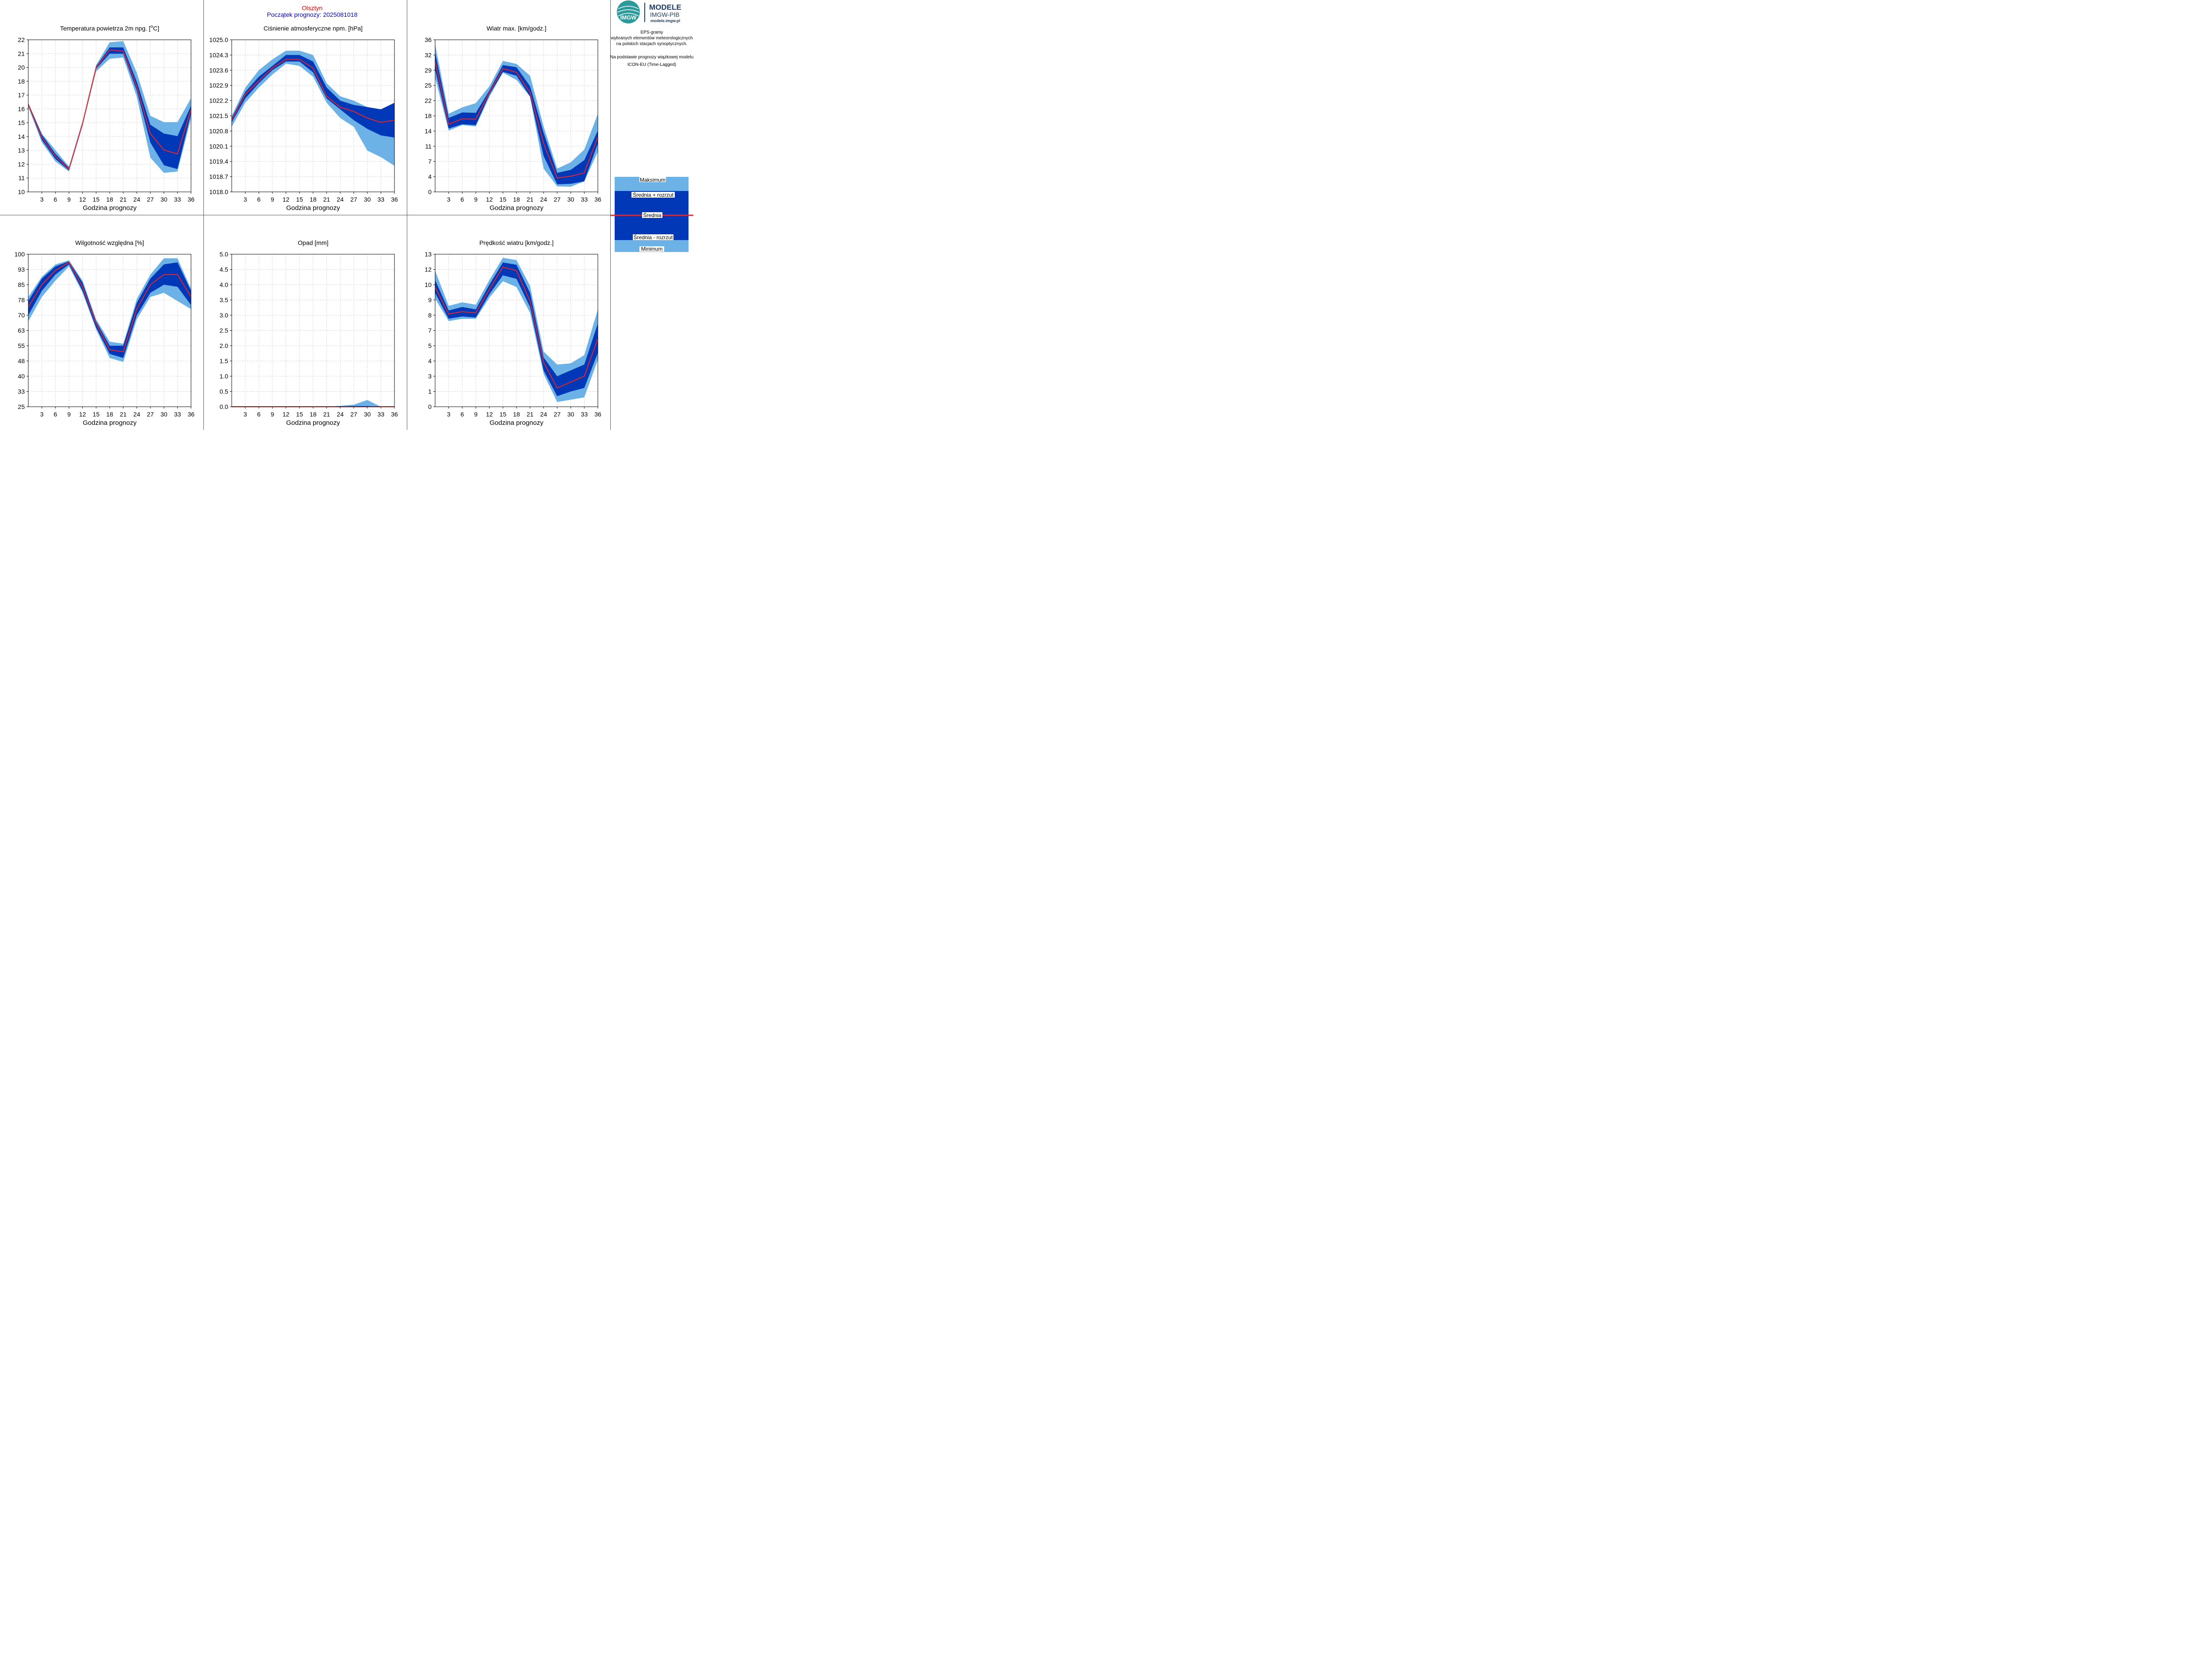 The height and width of the screenshot is (1680, 2211). Describe the element at coordinates (224, 254) in the screenshot. I see `y-tick-label: 5.0` at that location.